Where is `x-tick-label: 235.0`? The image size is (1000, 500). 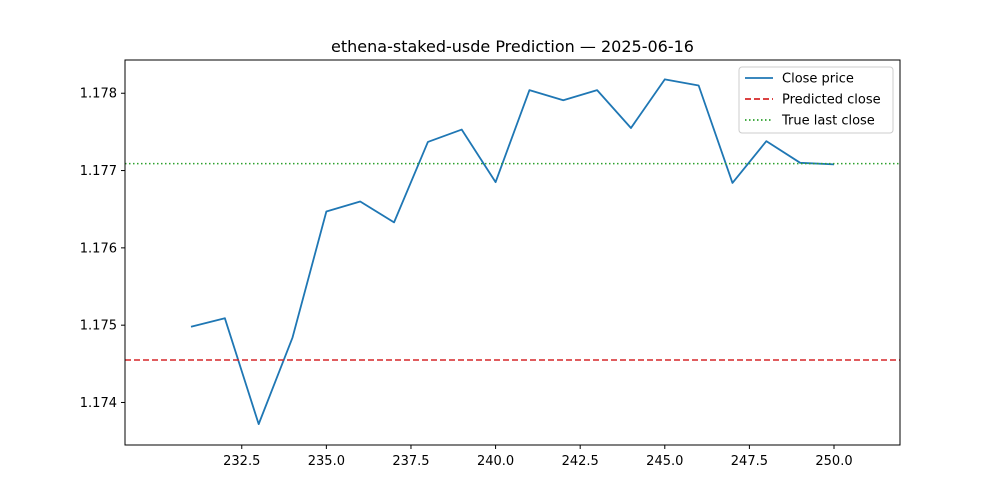 x-tick-label: 235.0 is located at coordinates (326, 461).